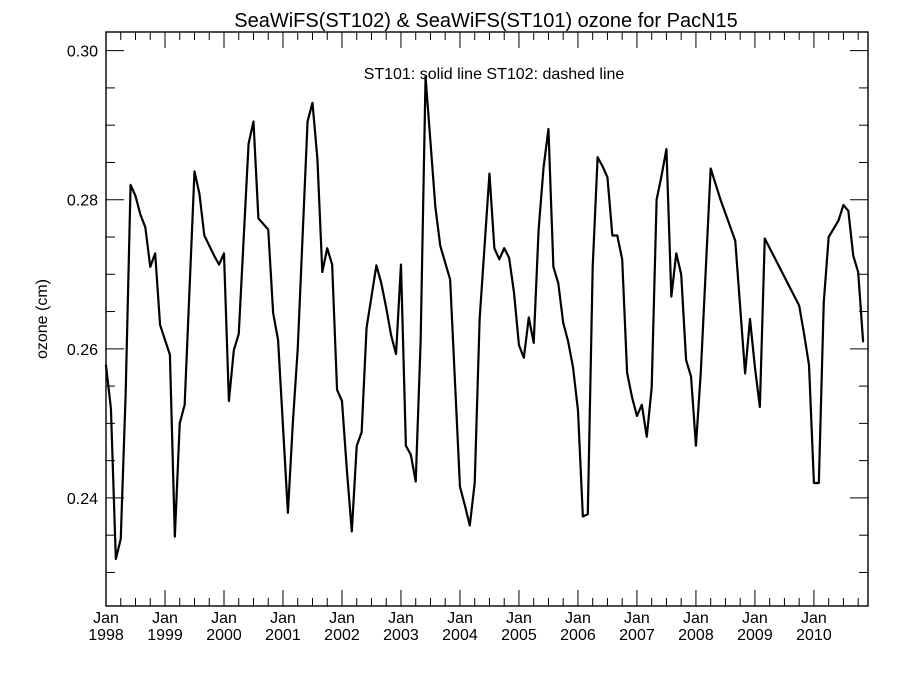 Image resolution: width=900 pixels, height=675 pixels. What do you see at coordinates (283, 635) in the screenshot?
I see `x-tick-year-label: 2001` at bounding box center [283, 635].